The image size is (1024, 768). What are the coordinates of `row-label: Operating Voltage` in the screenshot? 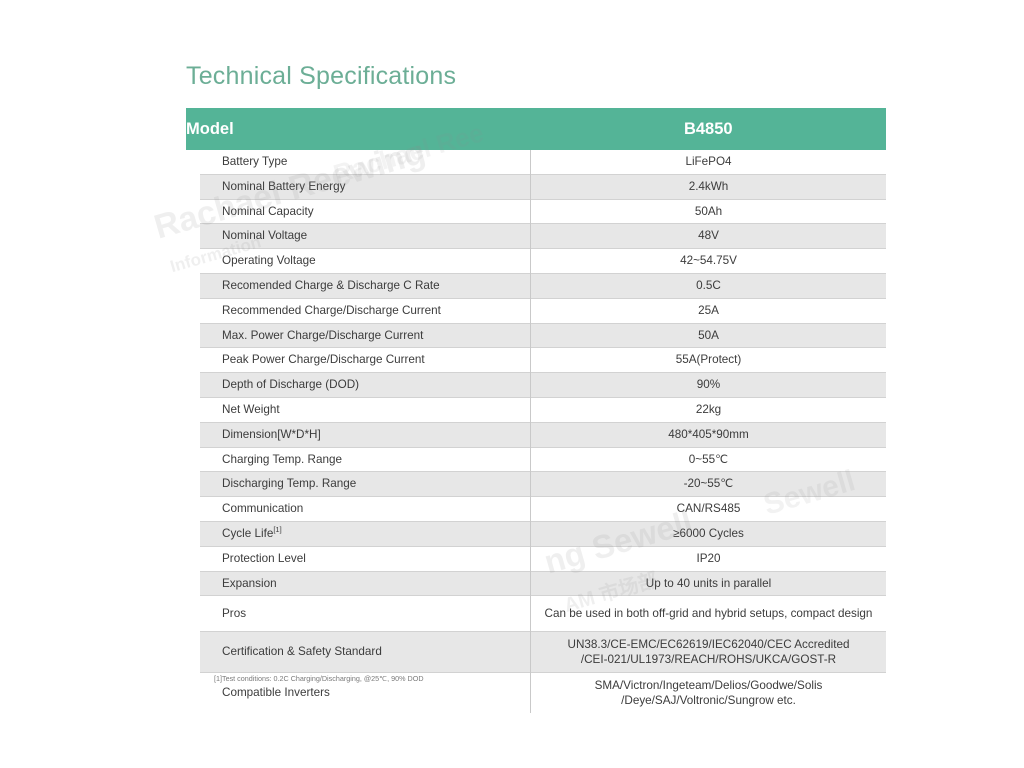 It's located at (358, 261).